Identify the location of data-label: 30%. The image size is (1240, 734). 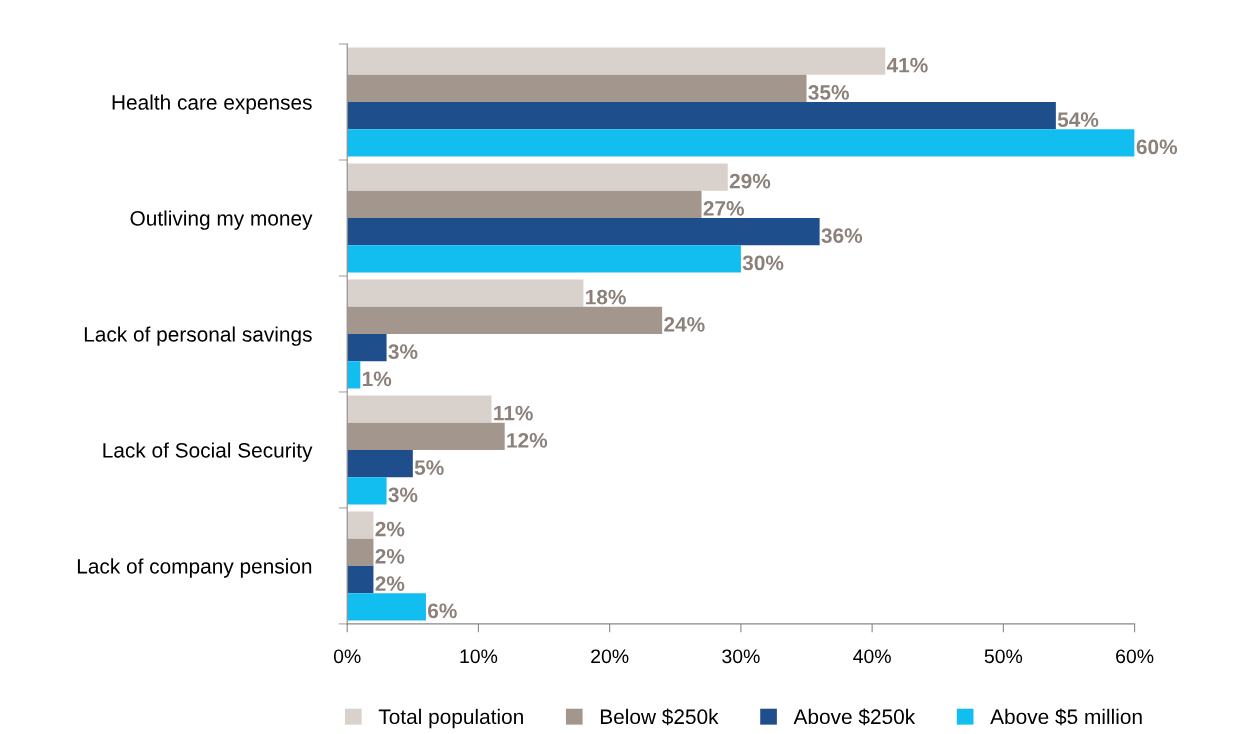
(763, 263).